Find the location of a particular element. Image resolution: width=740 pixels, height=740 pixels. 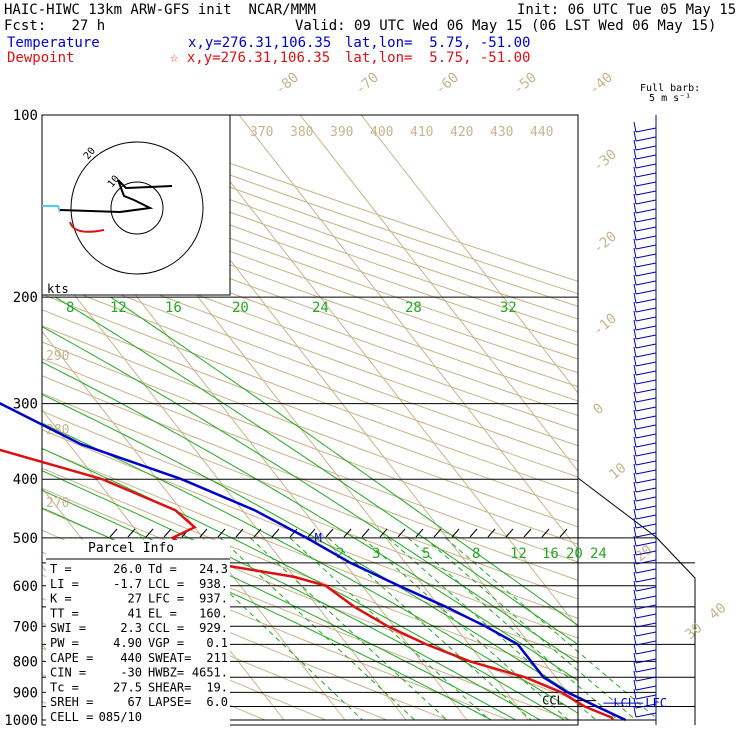

parcel-row-value: 19. is located at coordinates (217, 687).